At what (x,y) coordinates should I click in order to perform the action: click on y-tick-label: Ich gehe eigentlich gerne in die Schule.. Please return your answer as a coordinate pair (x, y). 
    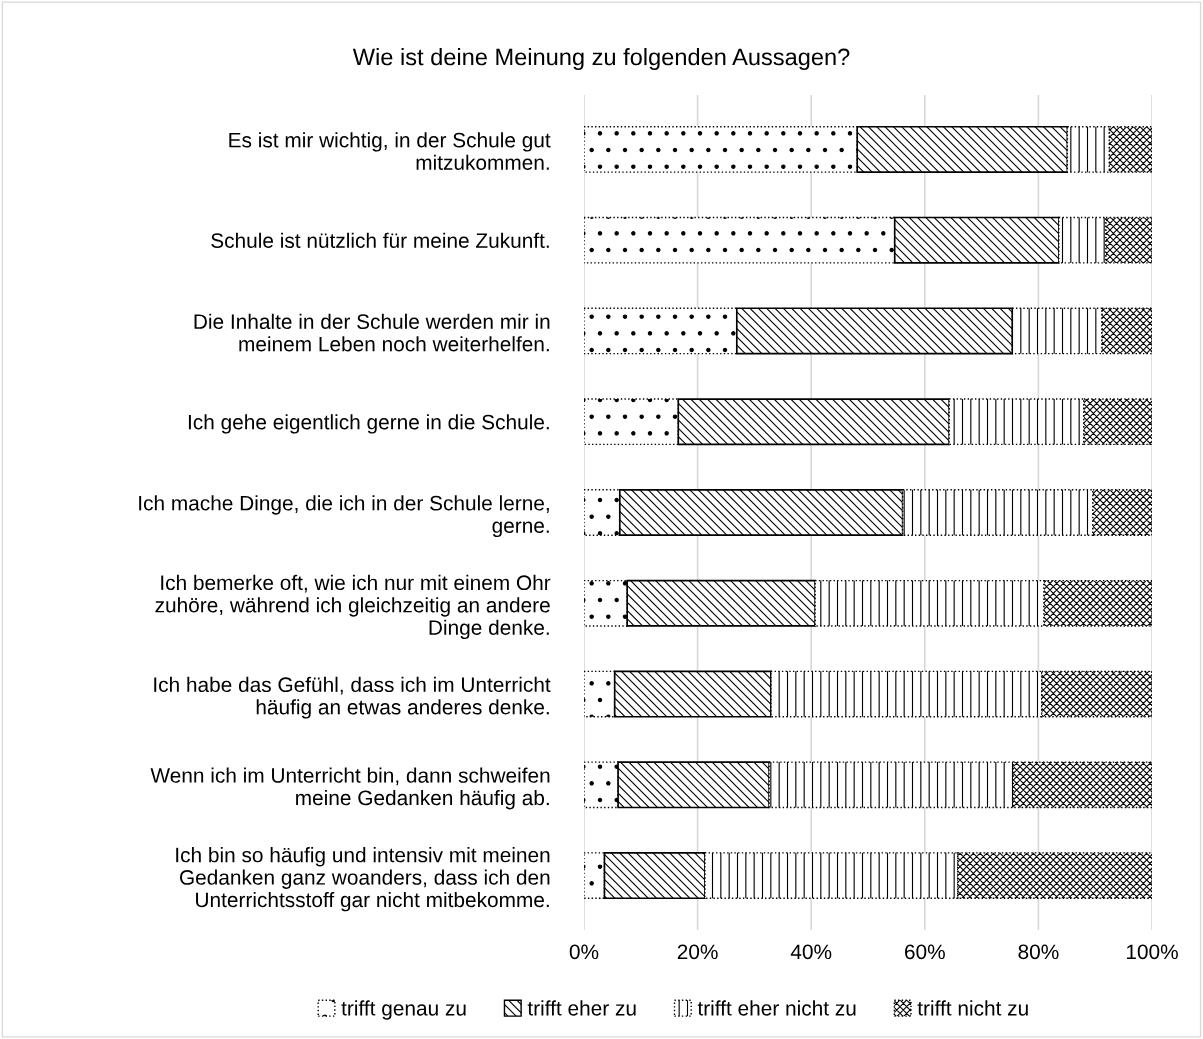
    Looking at the image, I should click on (368, 424).